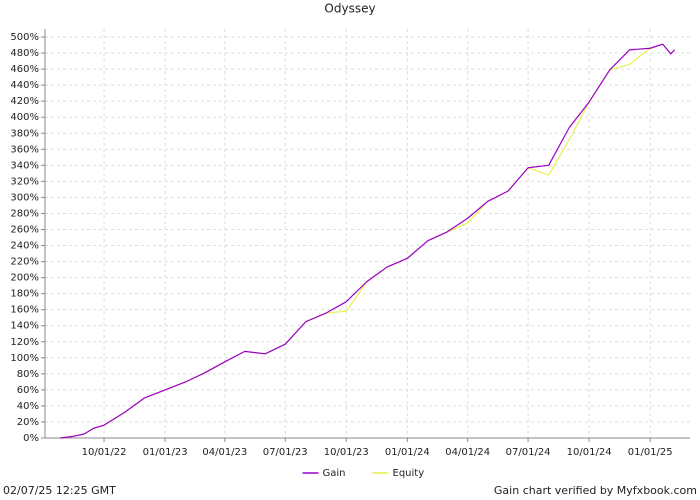 This screenshot has height=500, width=700. Describe the element at coordinates (24, 117) in the screenshot. I see `y-tick-label: 400%` at that location.